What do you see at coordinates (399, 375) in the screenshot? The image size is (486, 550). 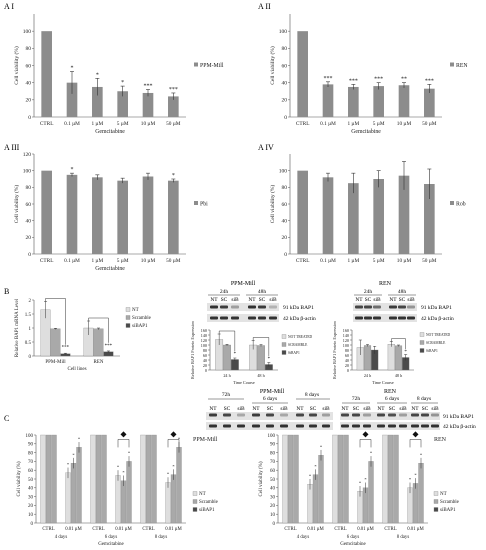 I see `x-tick-label: 48 h` at bounding box center [399, 375].